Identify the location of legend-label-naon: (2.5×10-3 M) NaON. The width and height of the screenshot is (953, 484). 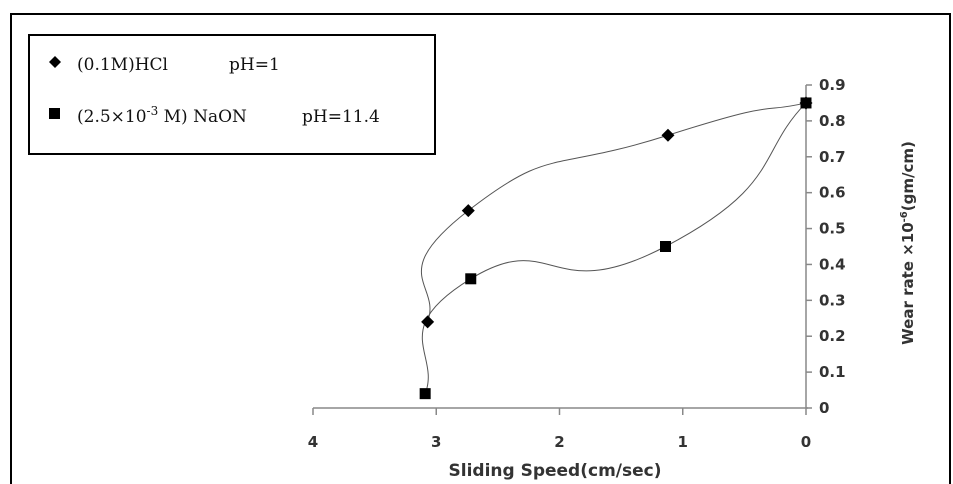
(162, 115).